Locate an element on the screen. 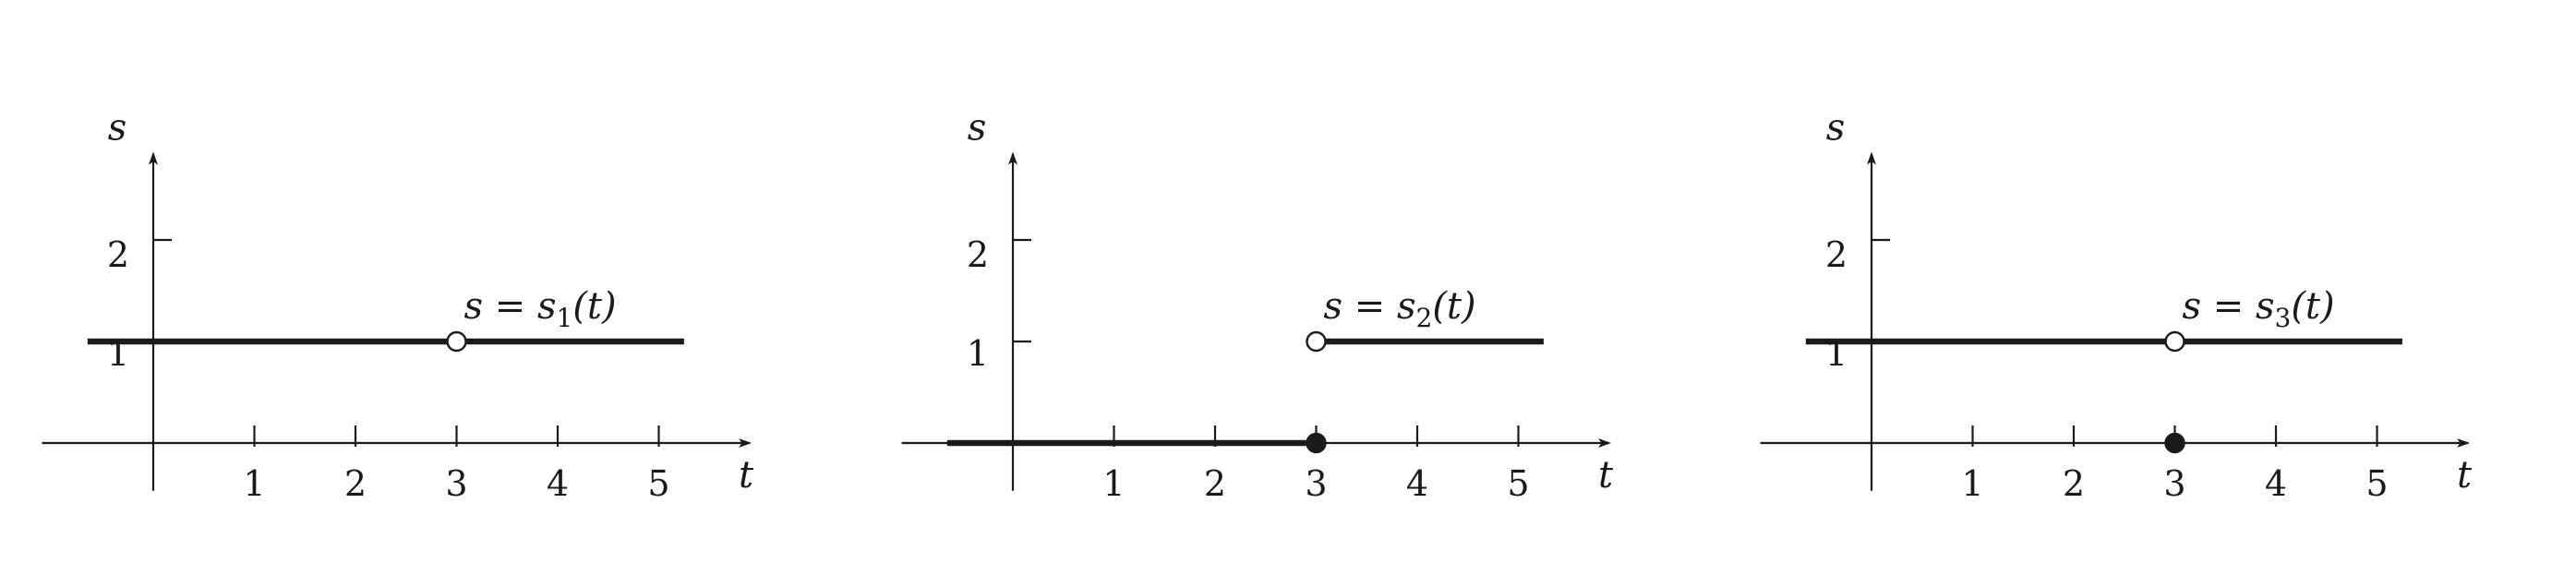  curve-label: s = s2(t) is located at coordinates (1400, 309).